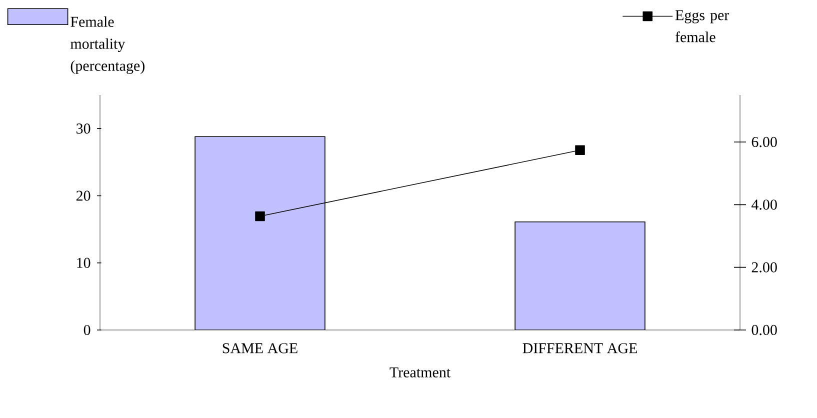  Describe the element at coordinates (764, 267) in the screenshot. I see `y2-tick-label: 2.00` at that location.